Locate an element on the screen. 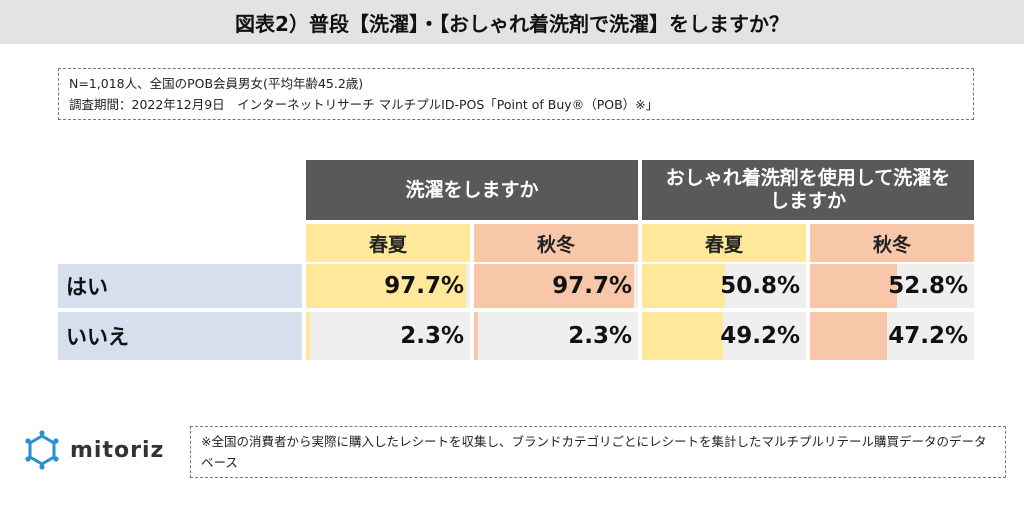 This screenshot has width=1024, height=506. group-header-laundry: 洗濯をしますか is located at coordinates (472, 190).